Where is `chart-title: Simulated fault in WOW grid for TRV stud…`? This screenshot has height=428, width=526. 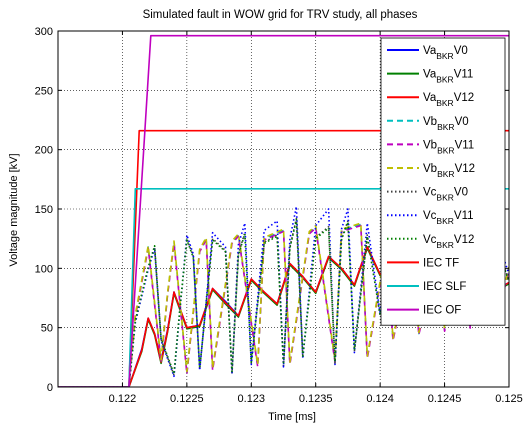 chart-title: Simulated fault in WOW grid for TRV stud… is located at coordinates (280, 15).